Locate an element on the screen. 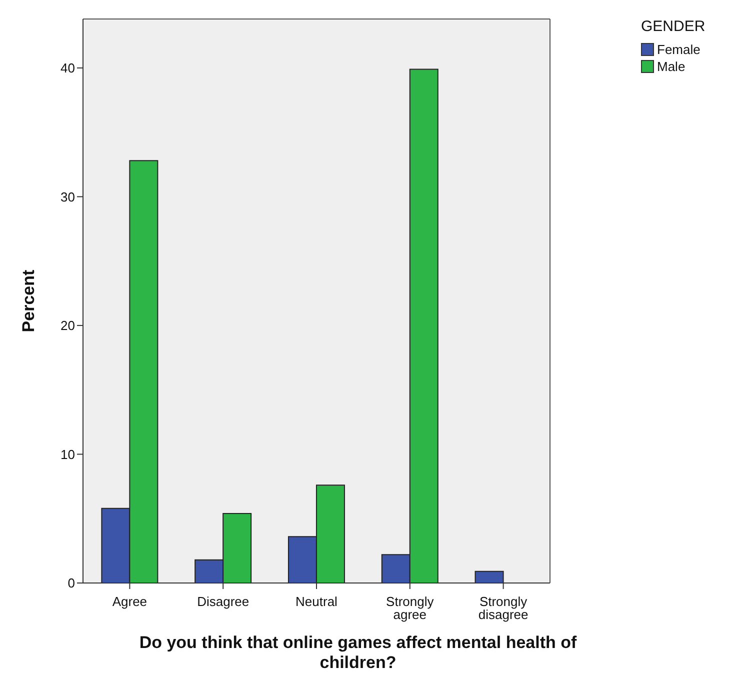 This screenshot has width=729, height=682. x-tick-label: Neutral is located at coordinates (317, 602).